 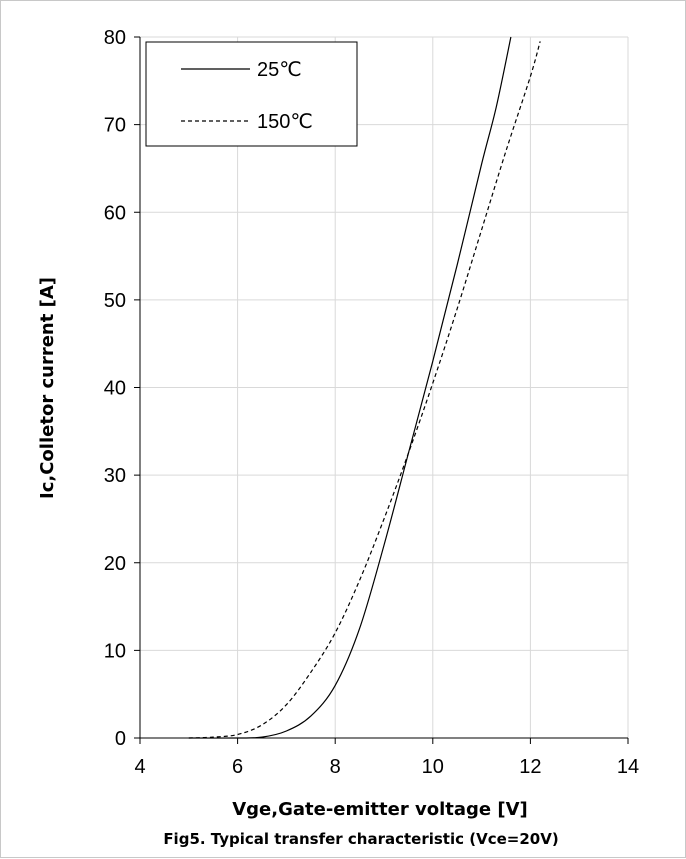 I want to click on y-axis-title: Ic,Colletor current [A], so click(x=47, y=388).